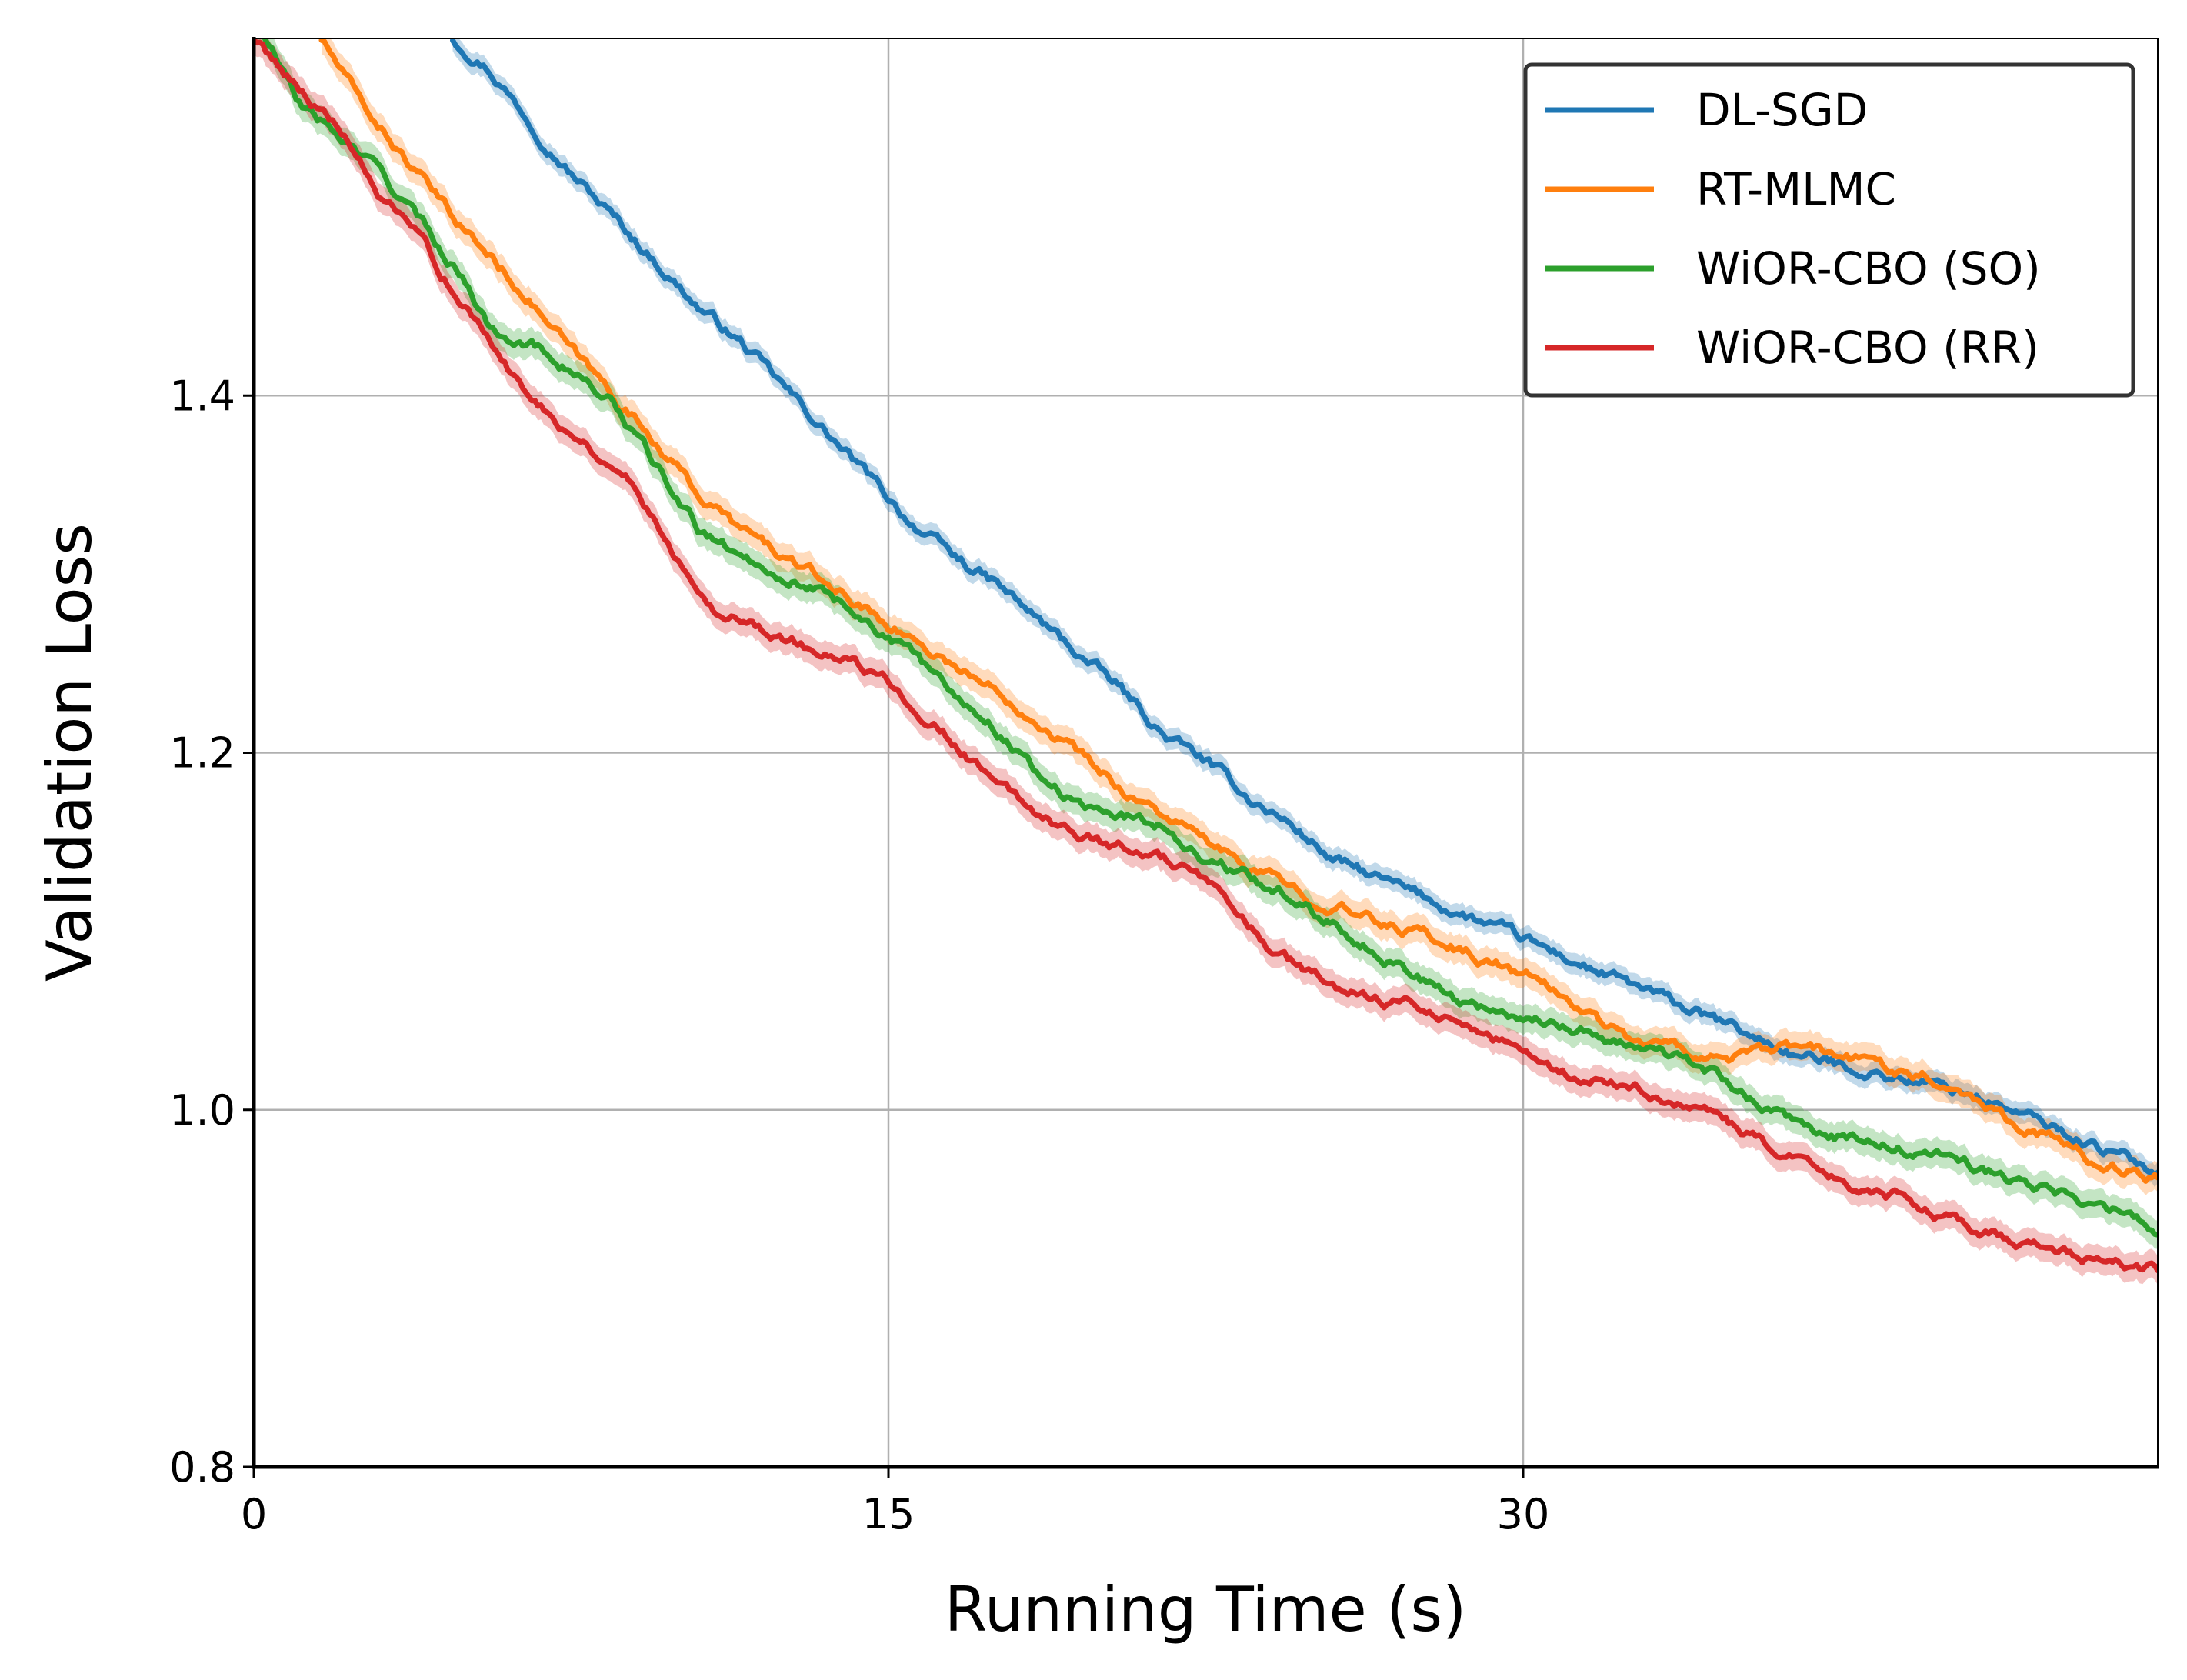  I want to click on legend-box, so click(1829, 230).